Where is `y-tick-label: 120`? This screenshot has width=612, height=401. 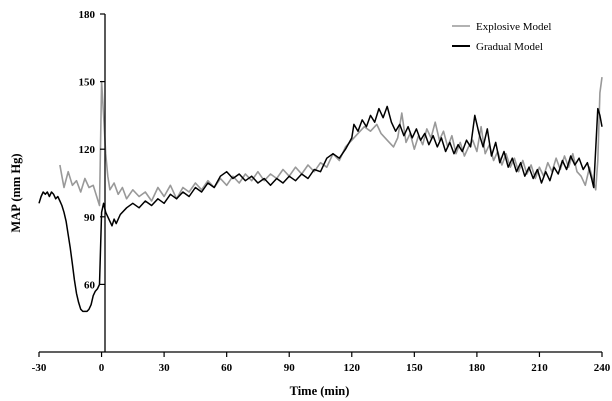 y-tick-label: 120 is located at coordinates (87, 150).